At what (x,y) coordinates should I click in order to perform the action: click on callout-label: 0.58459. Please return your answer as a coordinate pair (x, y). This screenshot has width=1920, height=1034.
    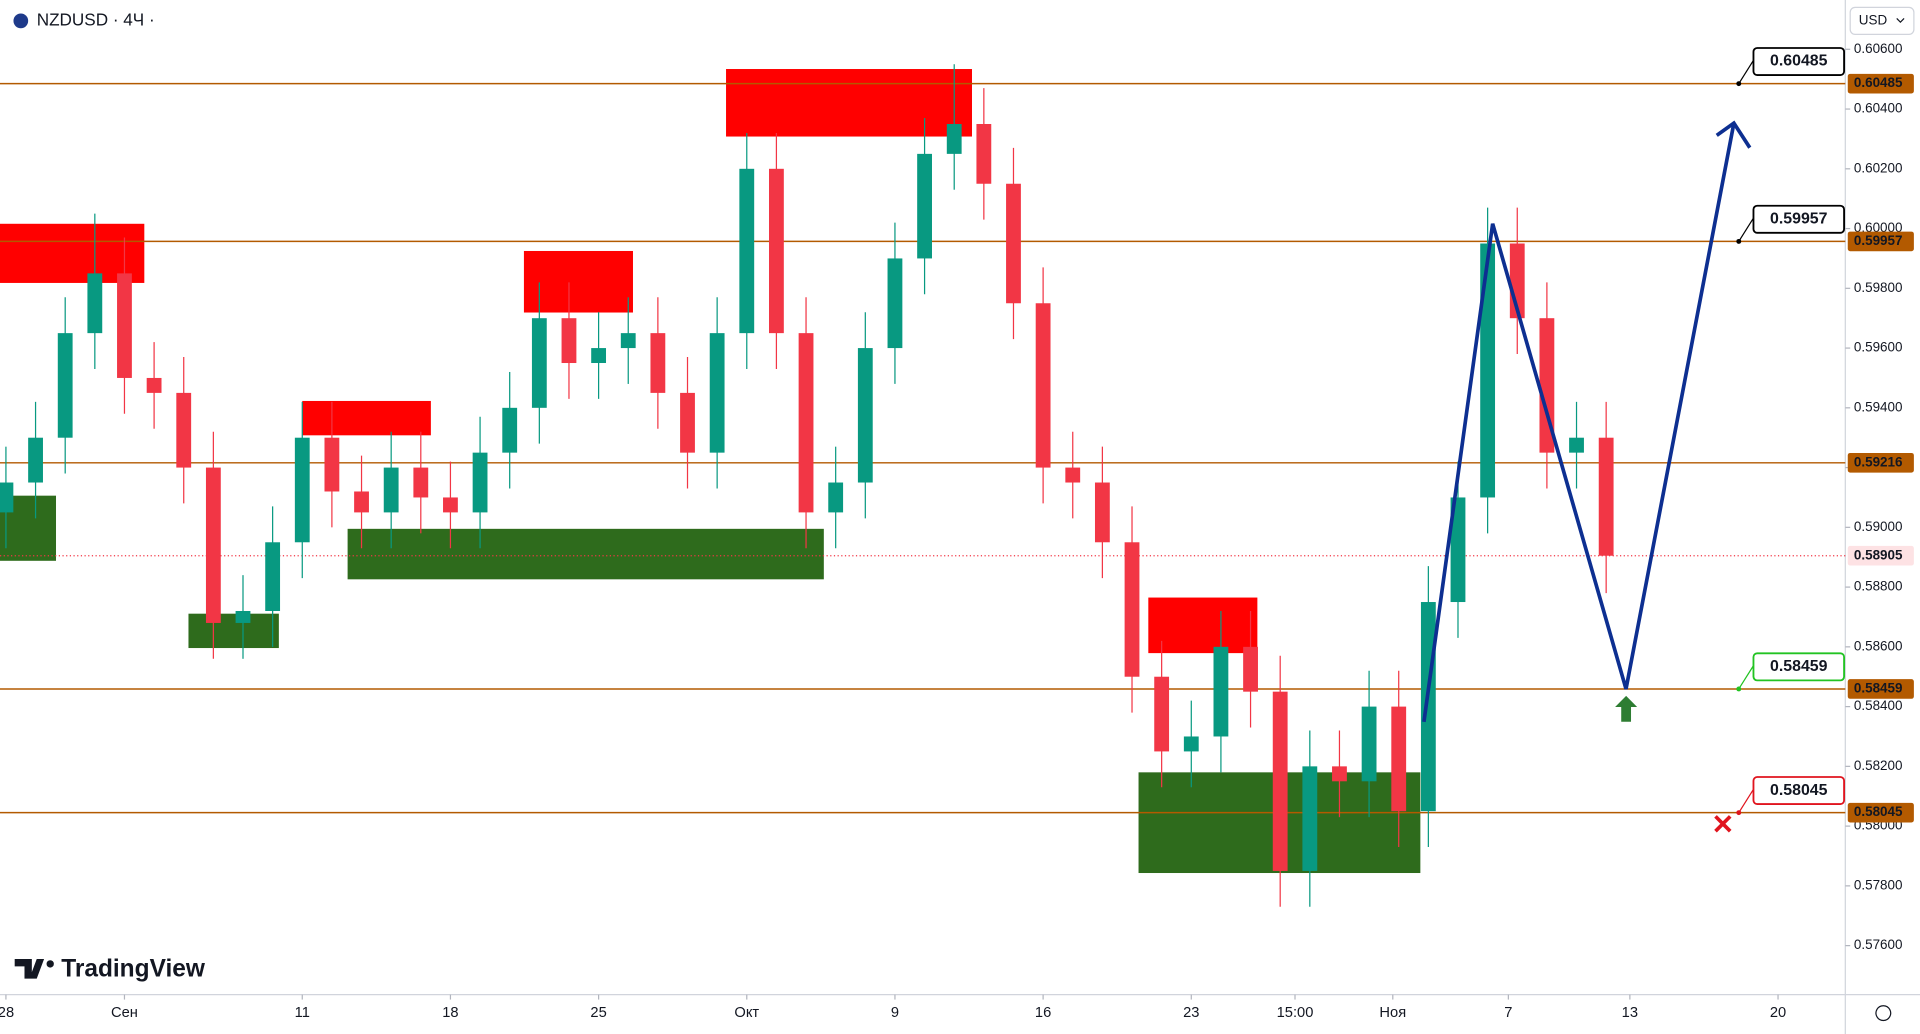
    Looking at the image, I should click on (1799, 666).